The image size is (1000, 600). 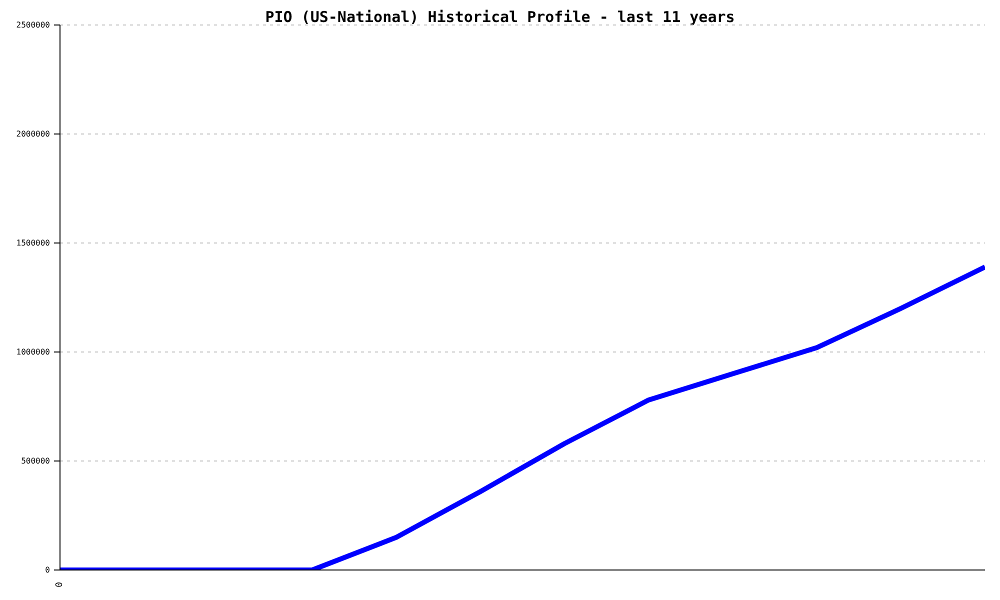 I want to click on chart-title: PIO (US-National) Historical Profile - last 11 years, so click(x=500, y=17).